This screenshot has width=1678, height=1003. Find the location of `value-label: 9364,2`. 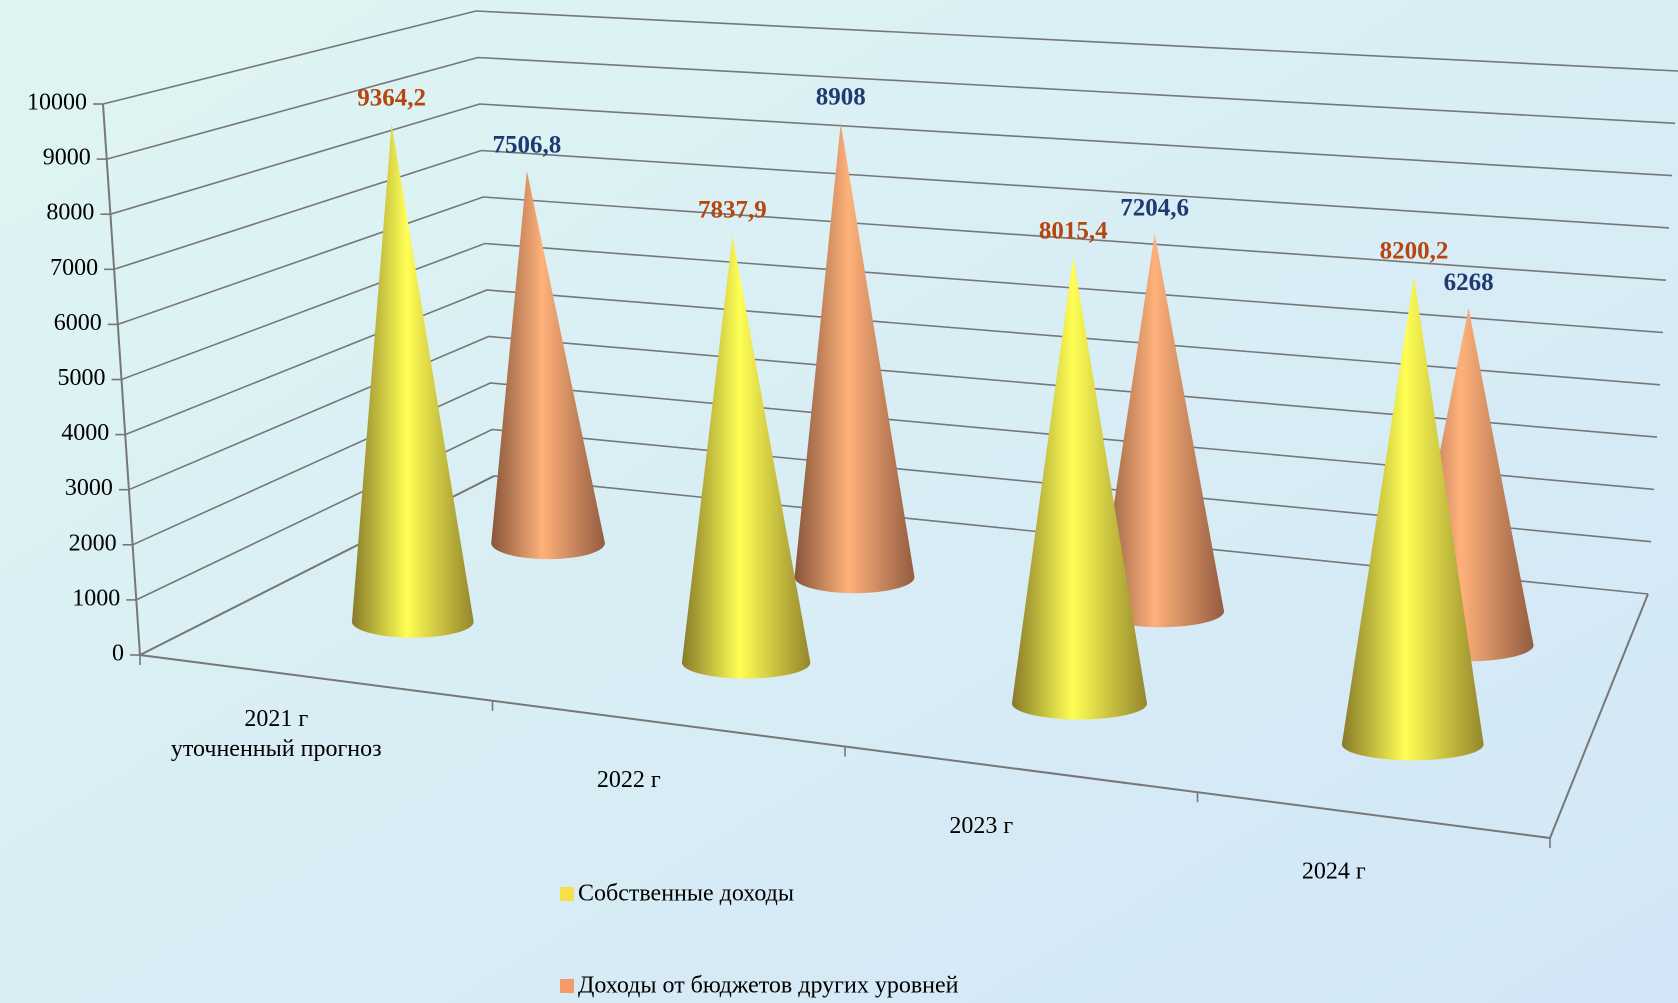

value-label: 9364,2 is located at coordinates (391, 98).